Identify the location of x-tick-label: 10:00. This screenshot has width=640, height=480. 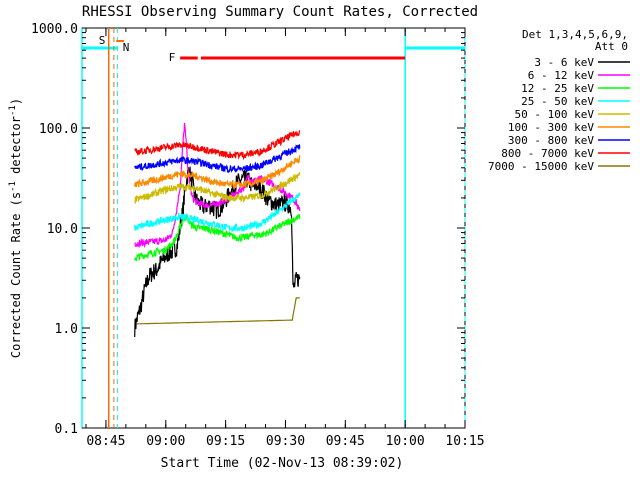
(405, 441).